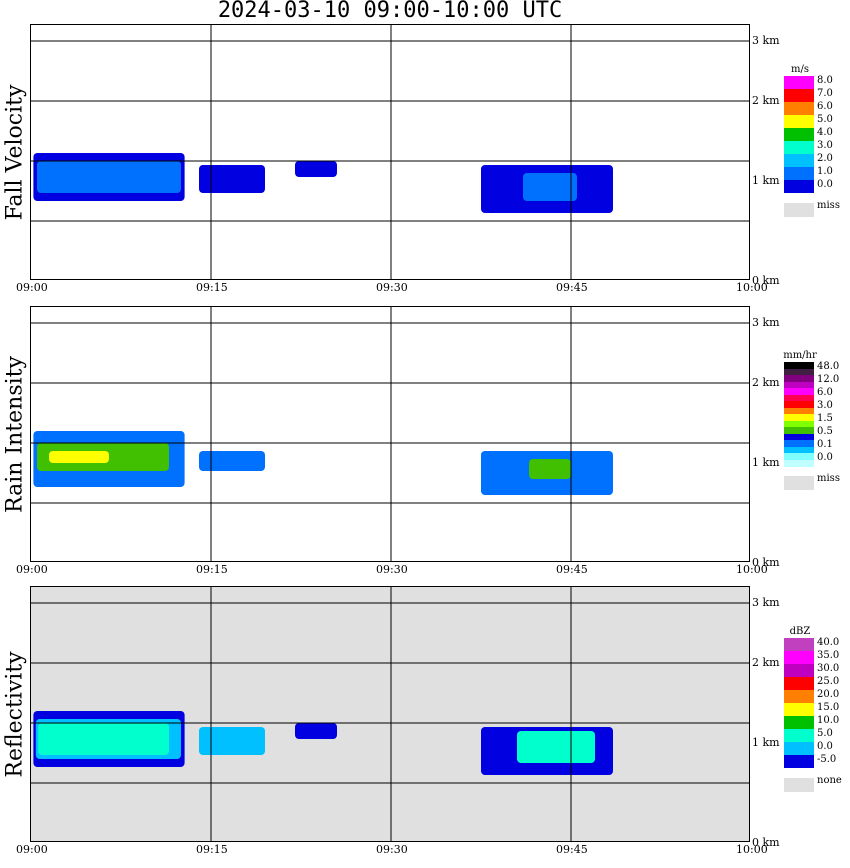  Describe the element at coordinates (827, 759) in the screenshot. I see `colorbar-label: -5.0` at that location.